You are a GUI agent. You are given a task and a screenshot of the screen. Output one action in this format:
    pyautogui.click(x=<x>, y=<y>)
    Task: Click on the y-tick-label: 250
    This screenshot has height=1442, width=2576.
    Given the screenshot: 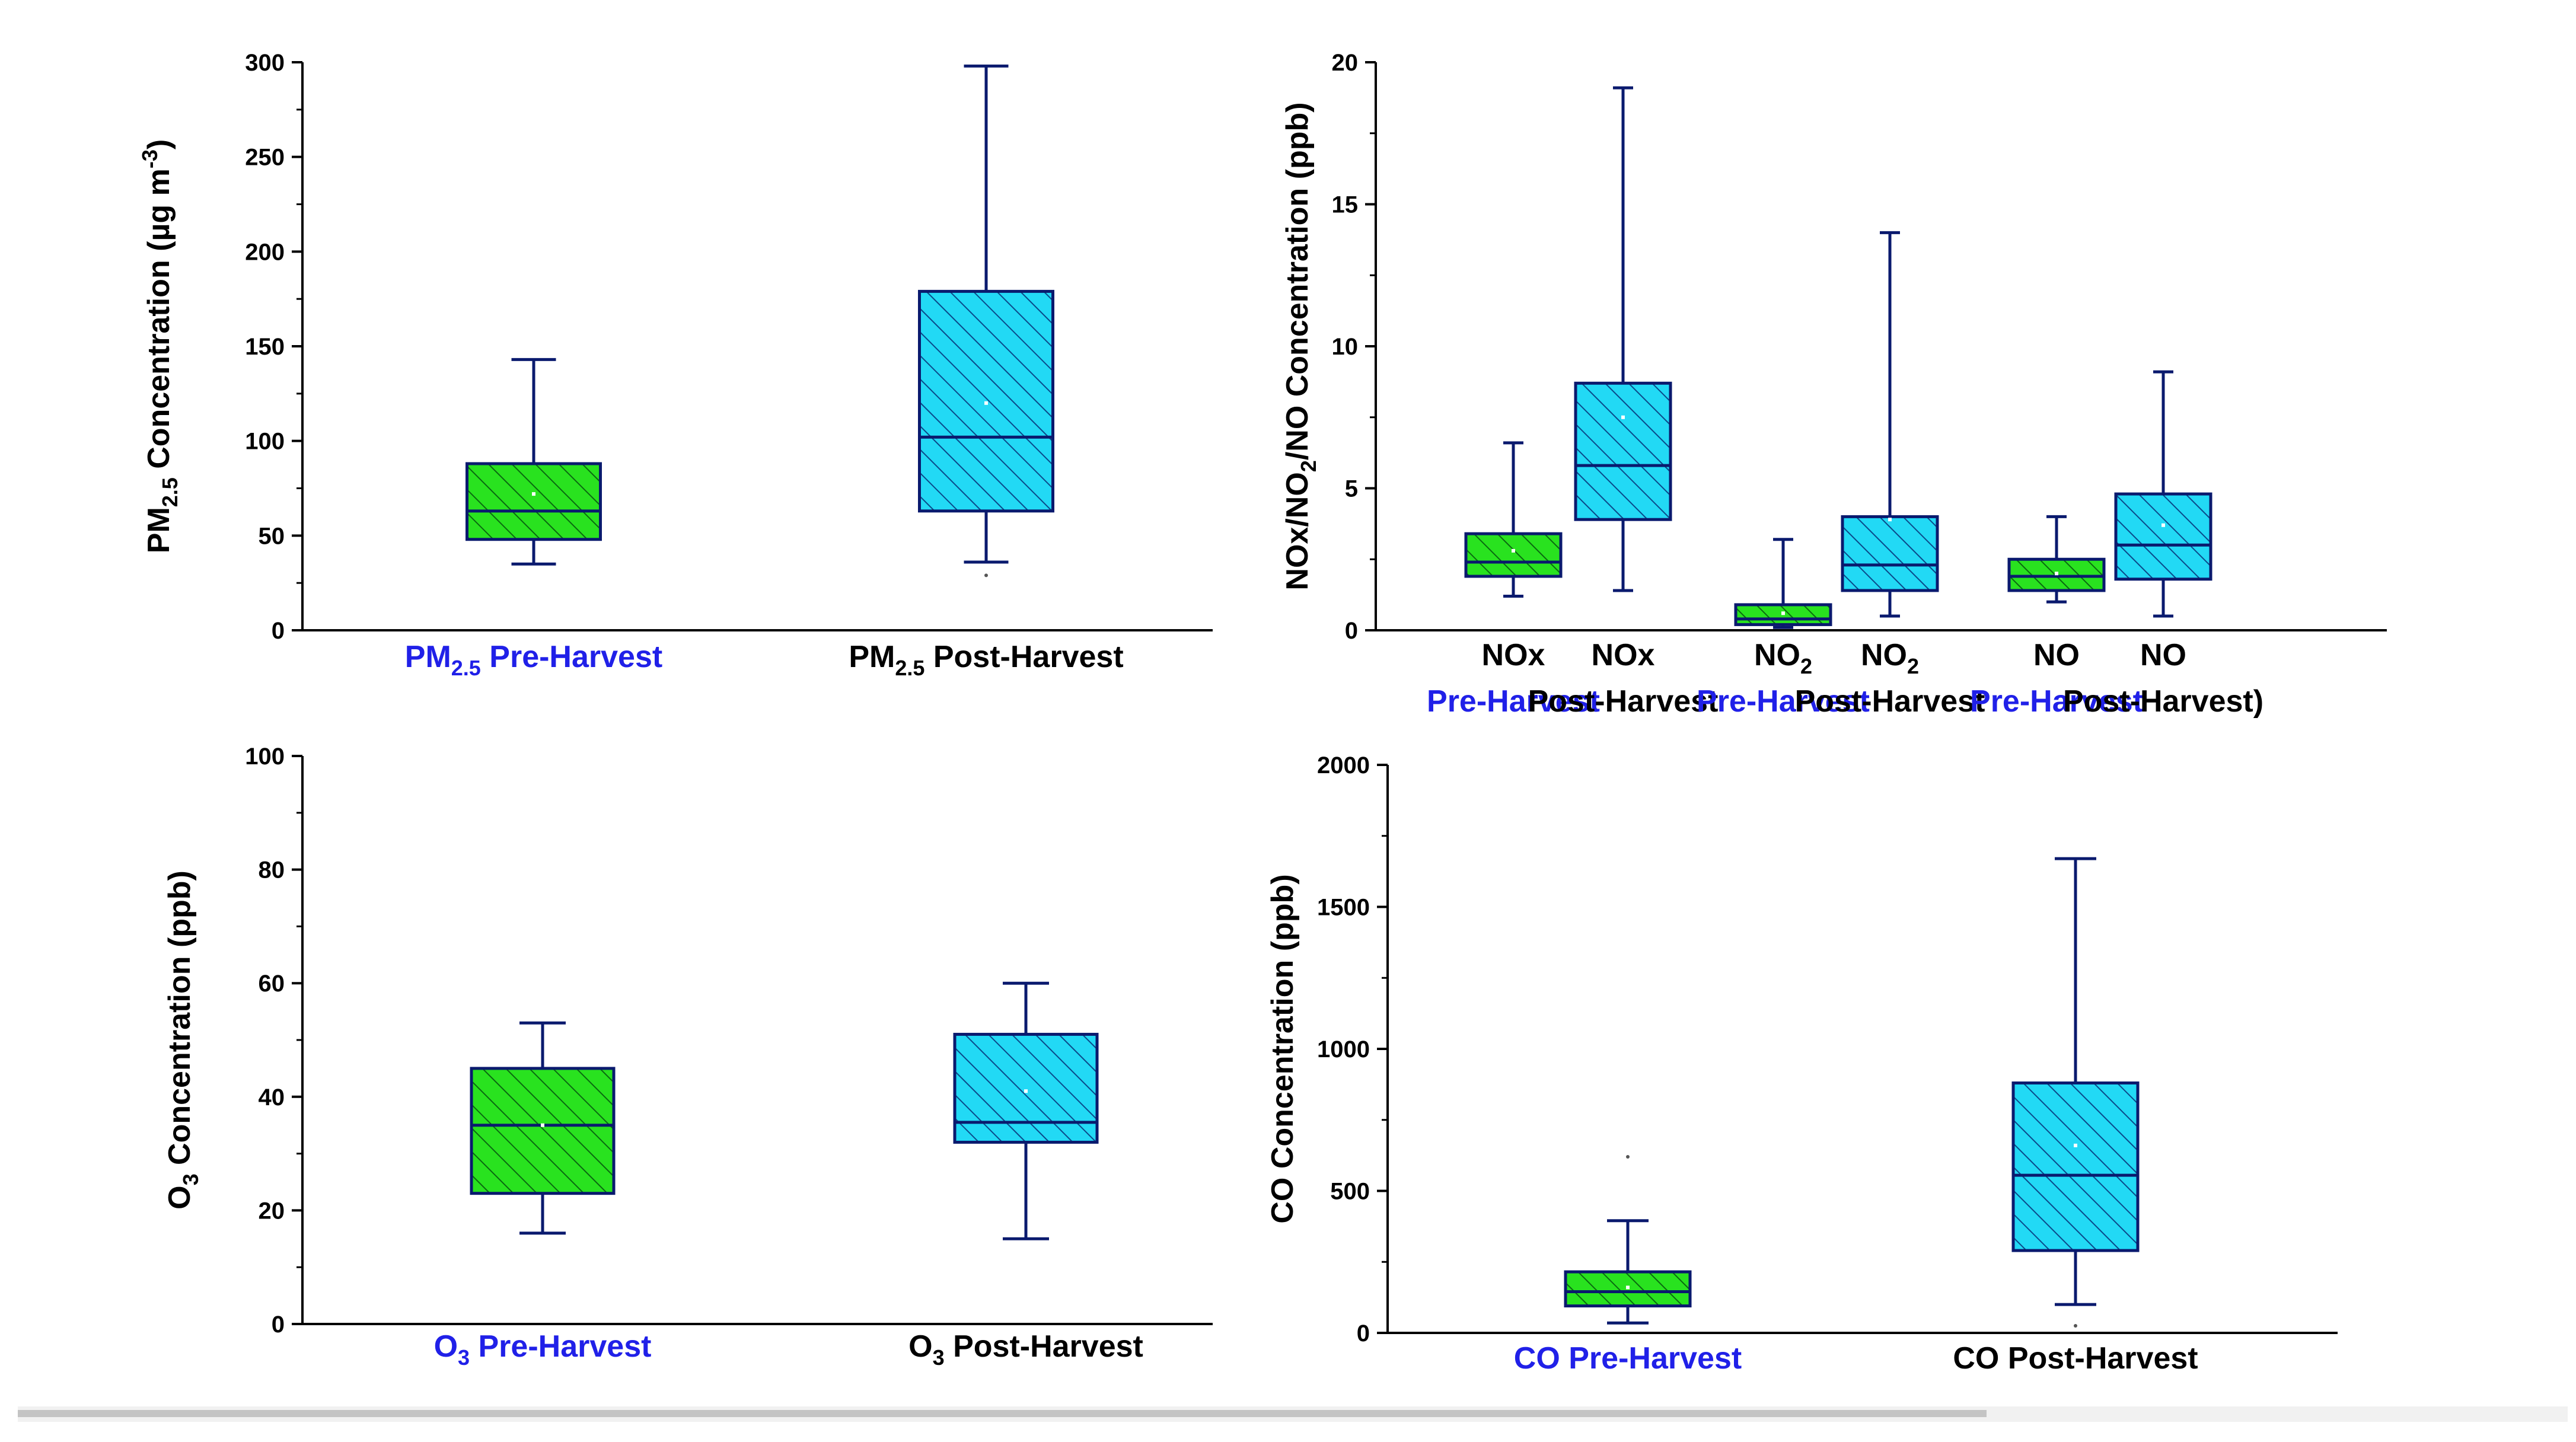 What is the action you would take?
    pyautogui.click(x=265, y=158)
    